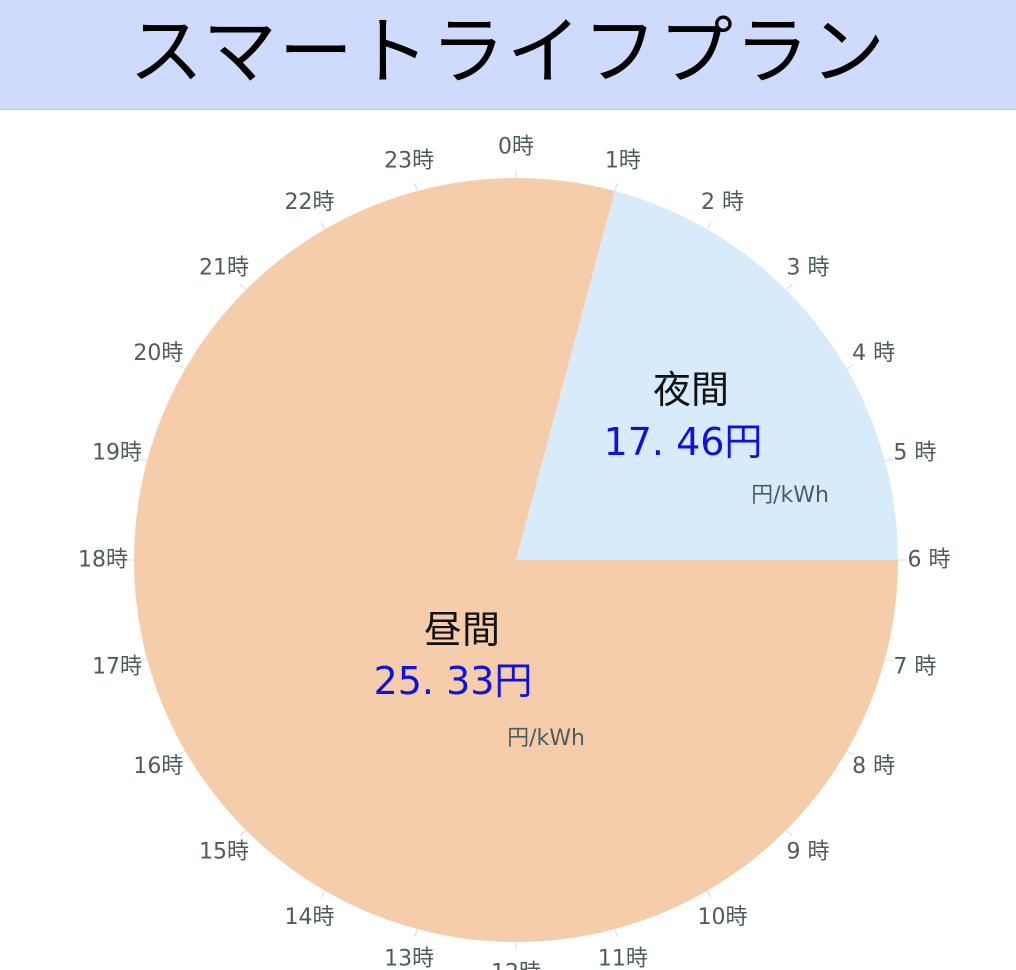  I want to click on hour-label: 1時, so click(623, 161).